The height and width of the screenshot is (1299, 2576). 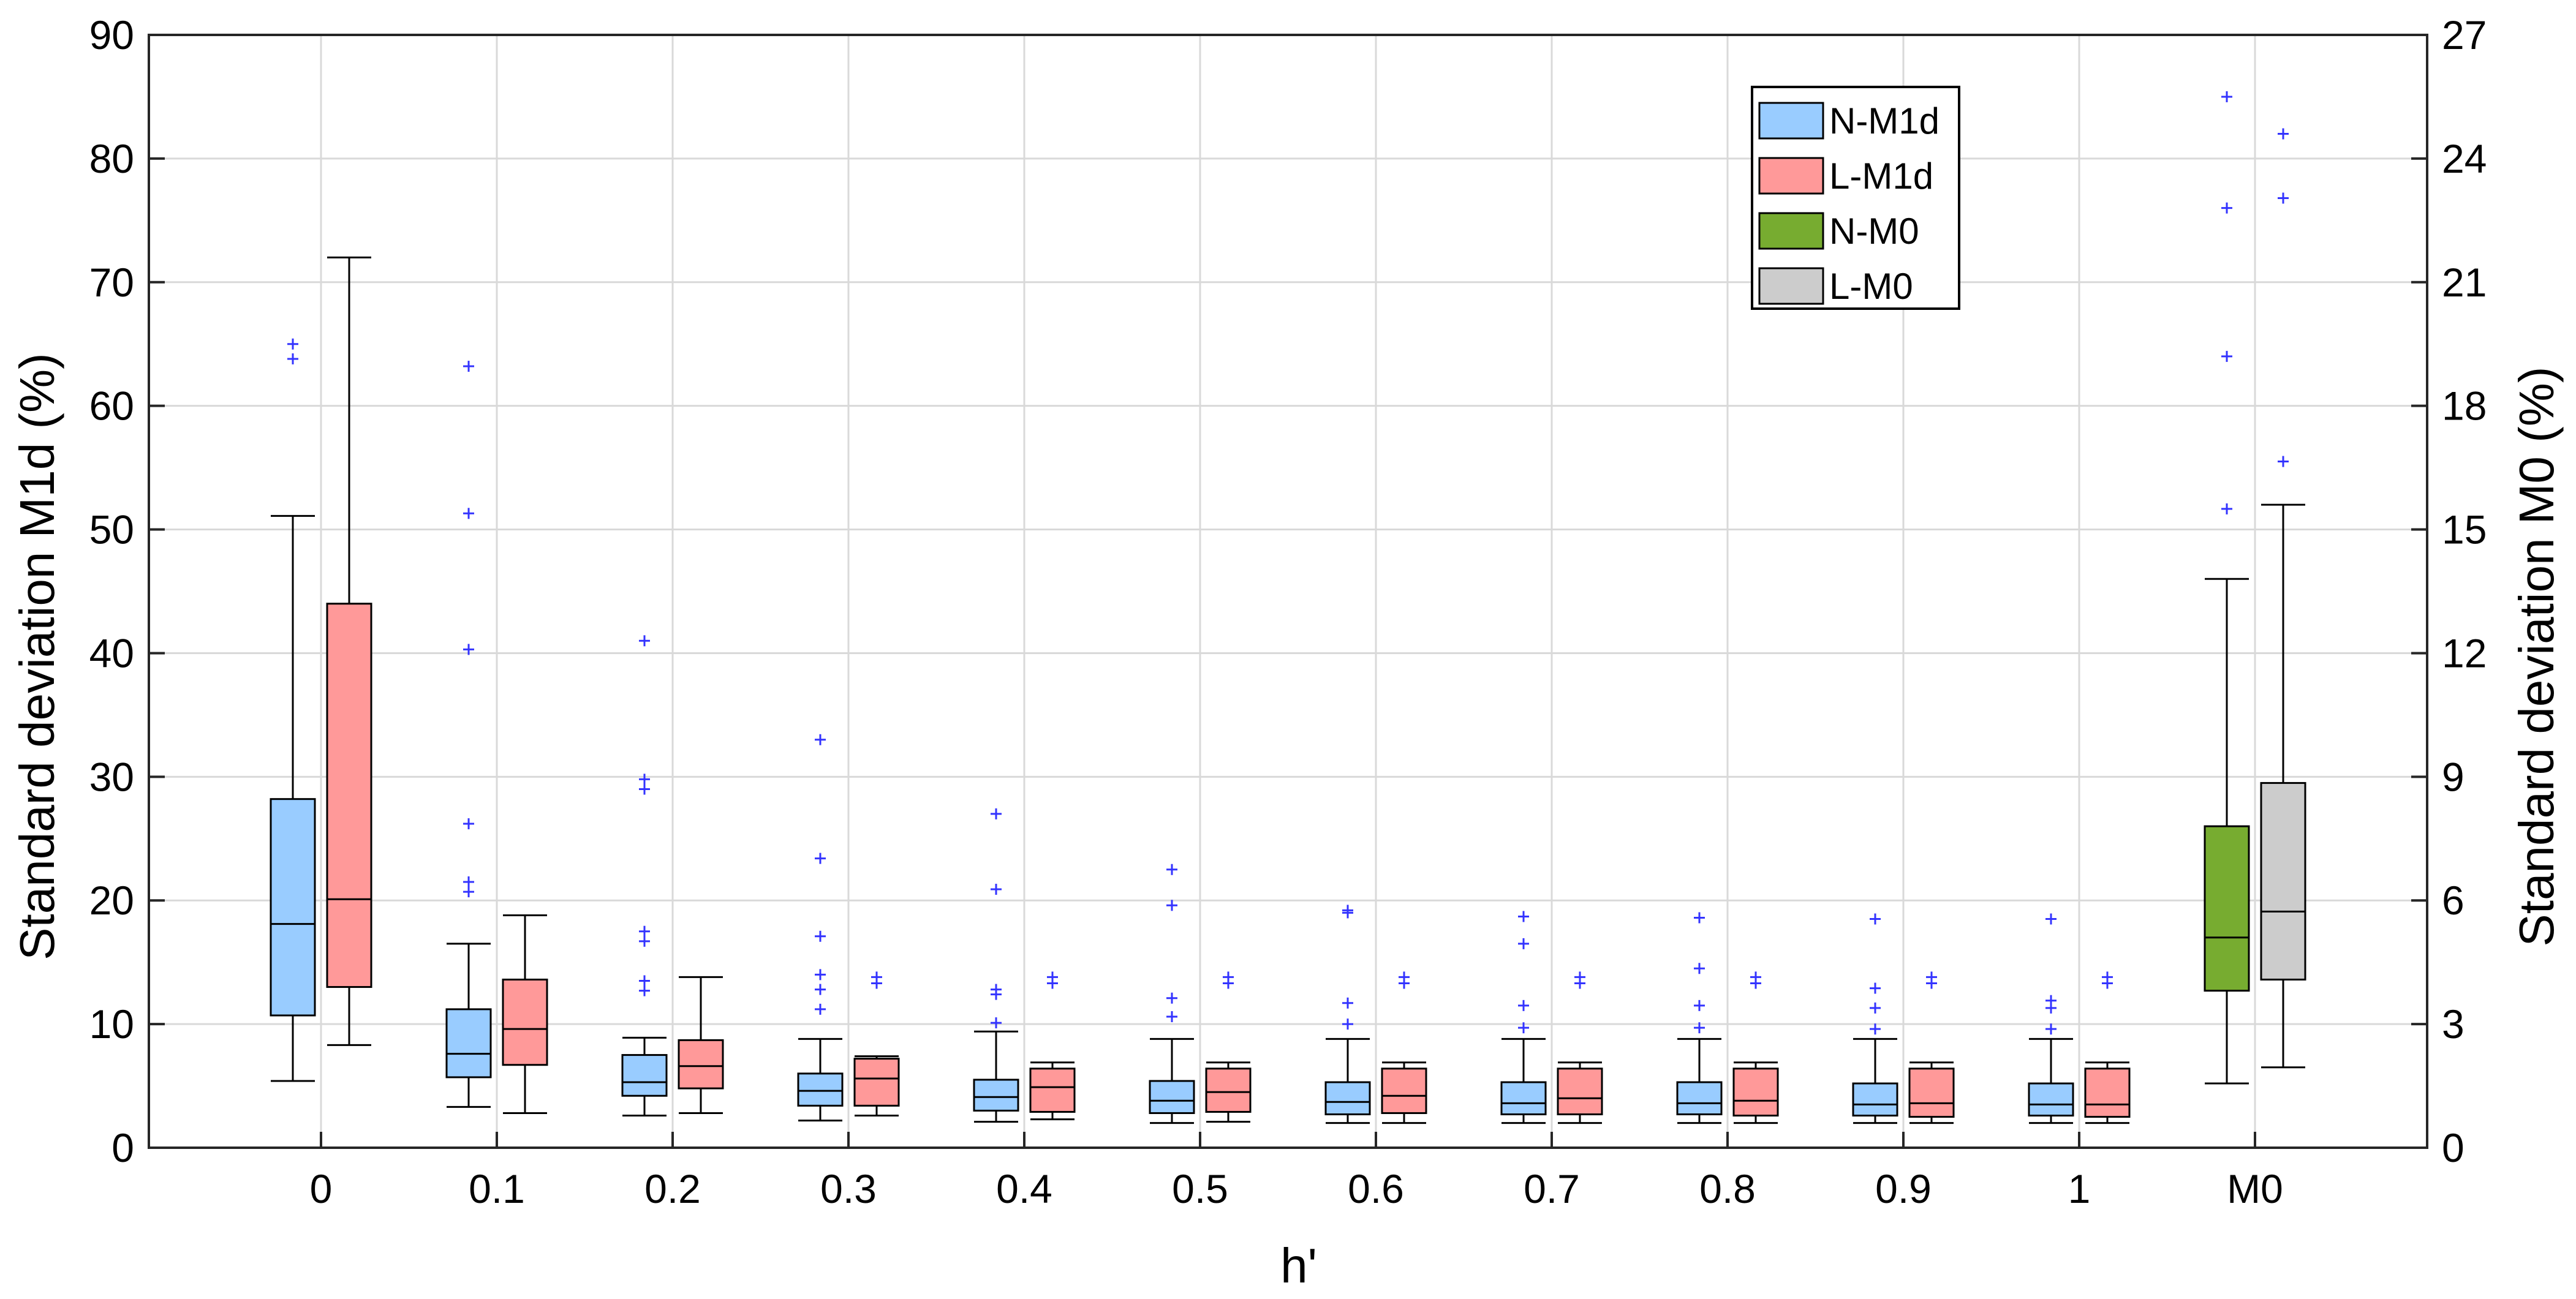 I want to click on box-L-M1d-0.7, so click(x=1580, y=1047).